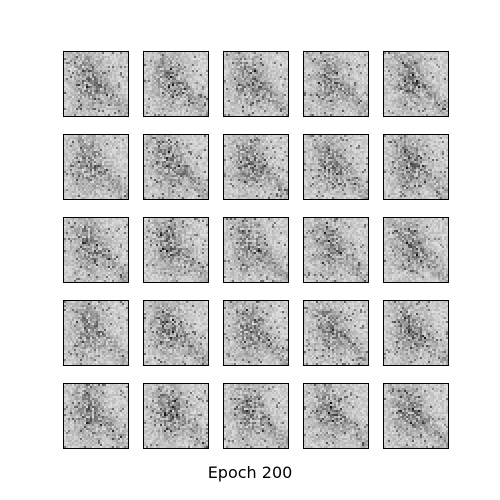 This screenshot has height=500, width=500. What do you see at coordinates (250, 472) in the screenshot?
I see `figure-caption: Epoch 200` at bounding box center [250, 472].